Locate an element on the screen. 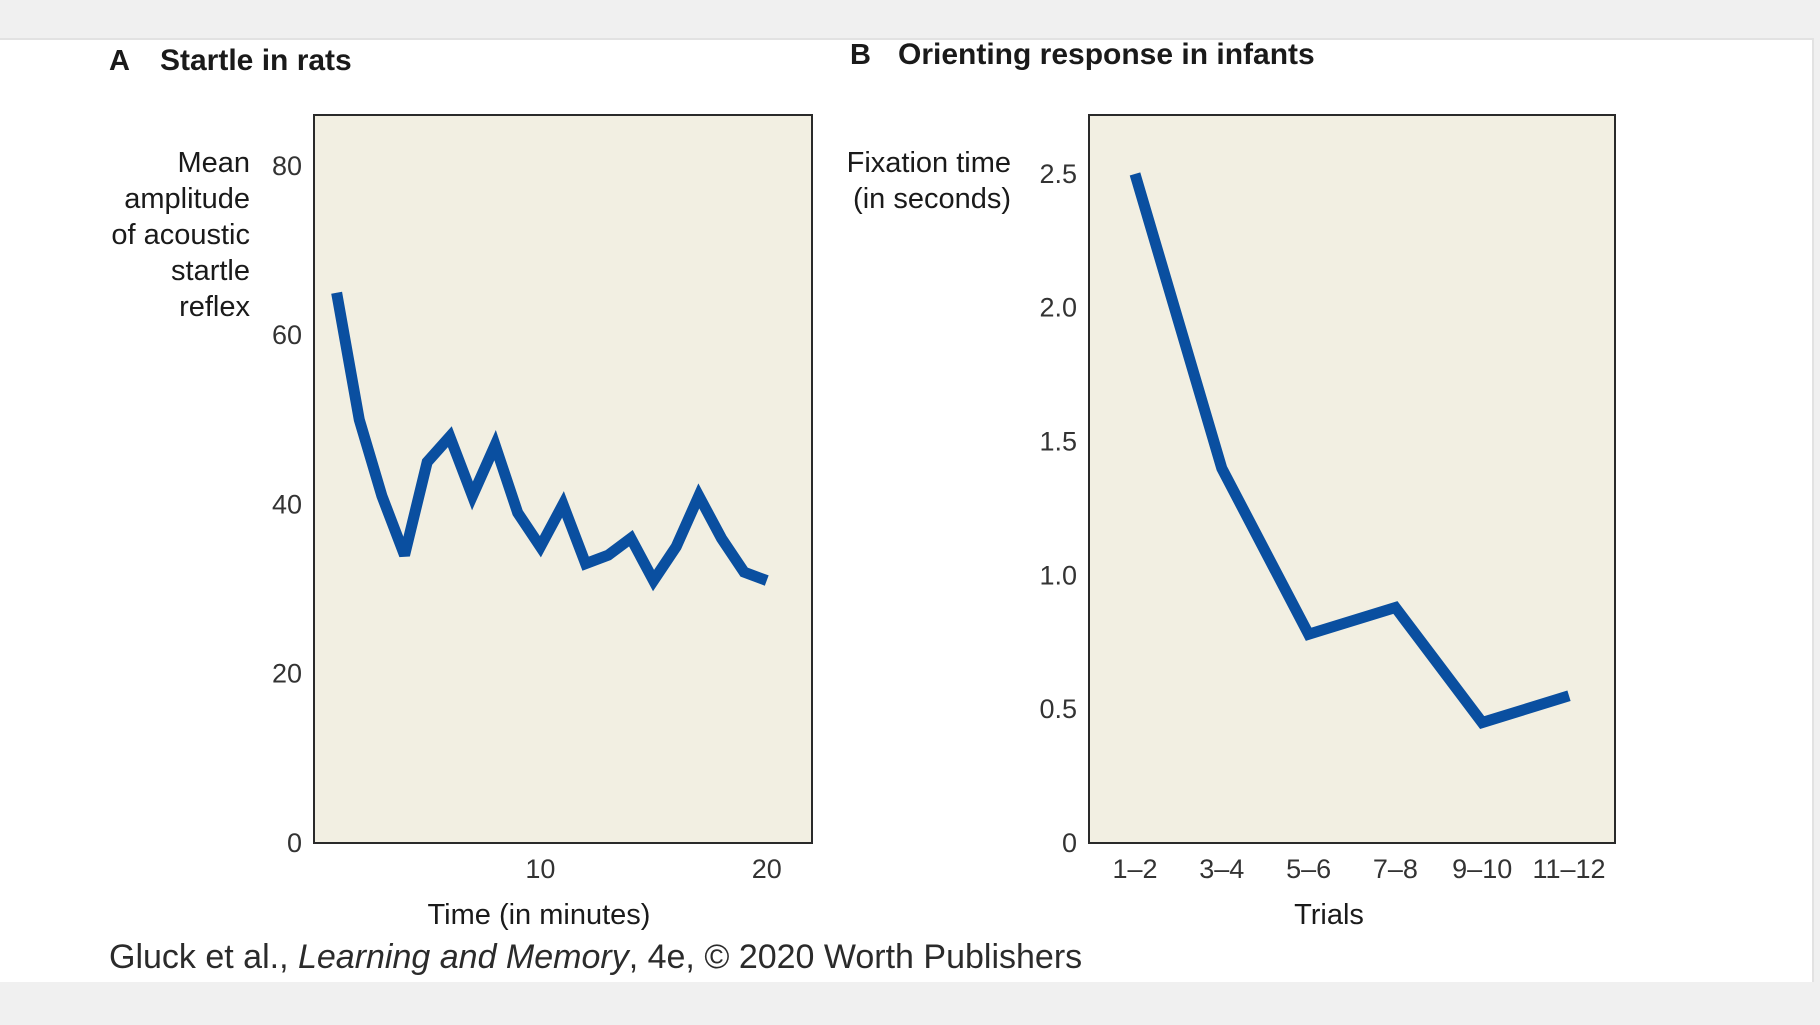  credit-book-title: Learning and Memory is located at coordinates (463, 957).